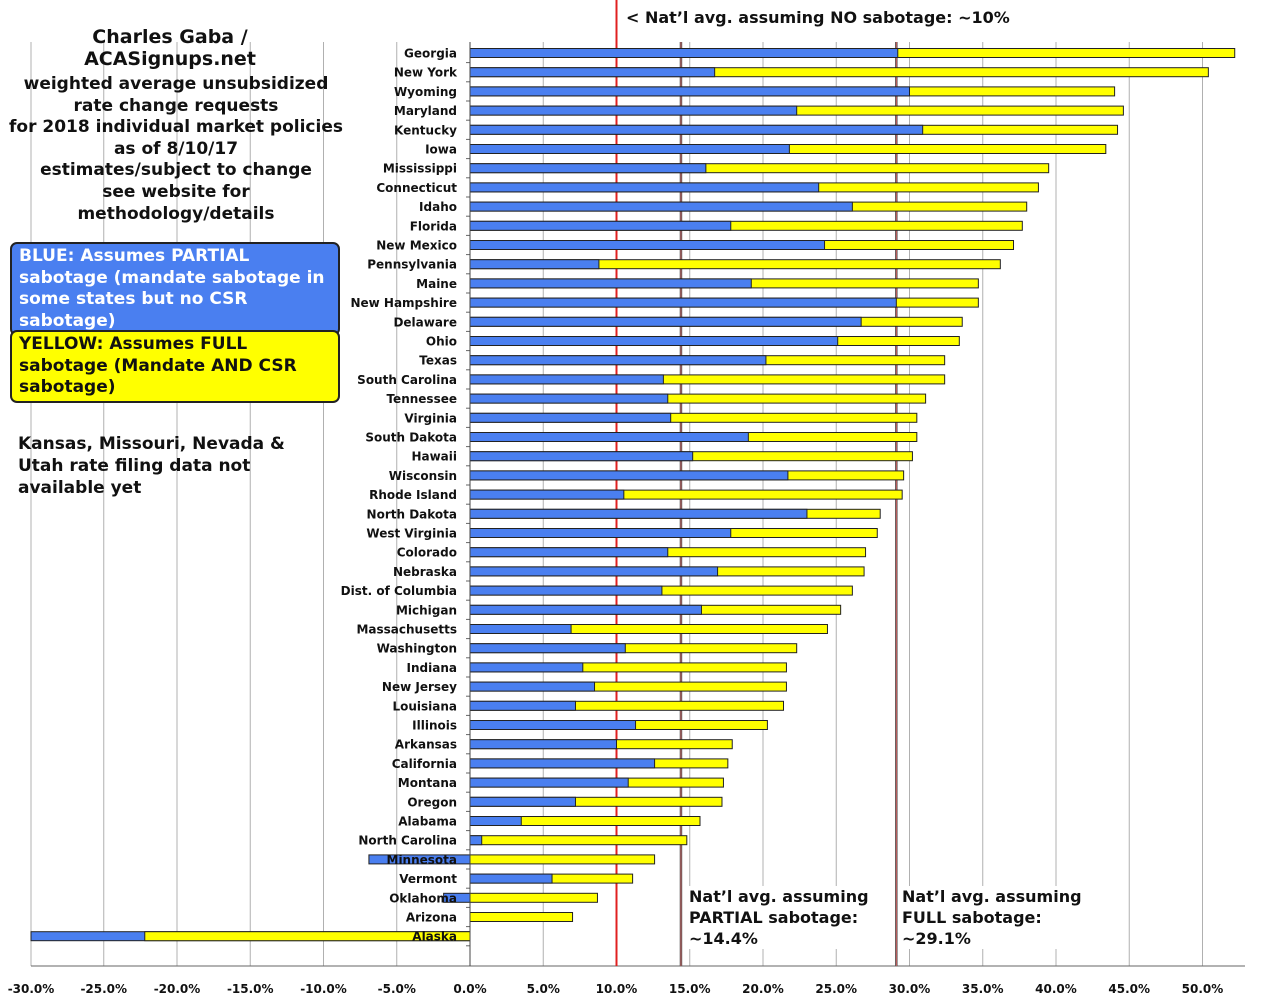 The width and height of the screenshot is (1275, 1007). I want to click on category-label: Ohio, so click(441, 342).